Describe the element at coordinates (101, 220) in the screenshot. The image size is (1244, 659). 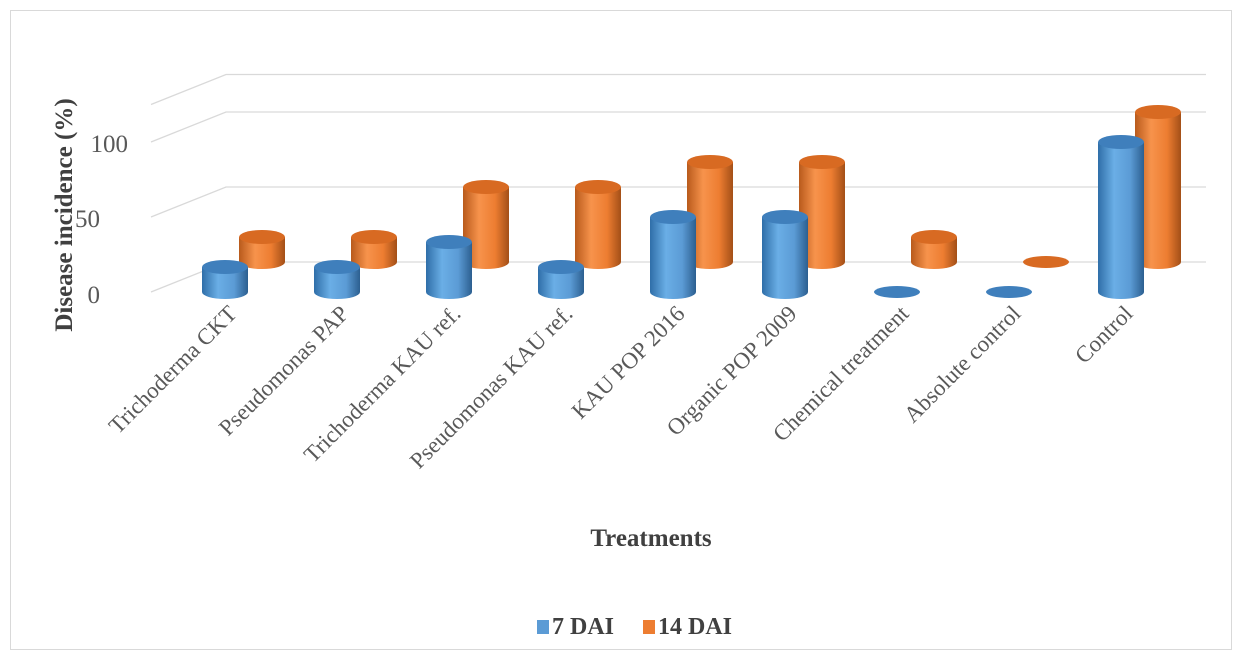
I see `y-axis-ticks: 0 50 100` at that location.